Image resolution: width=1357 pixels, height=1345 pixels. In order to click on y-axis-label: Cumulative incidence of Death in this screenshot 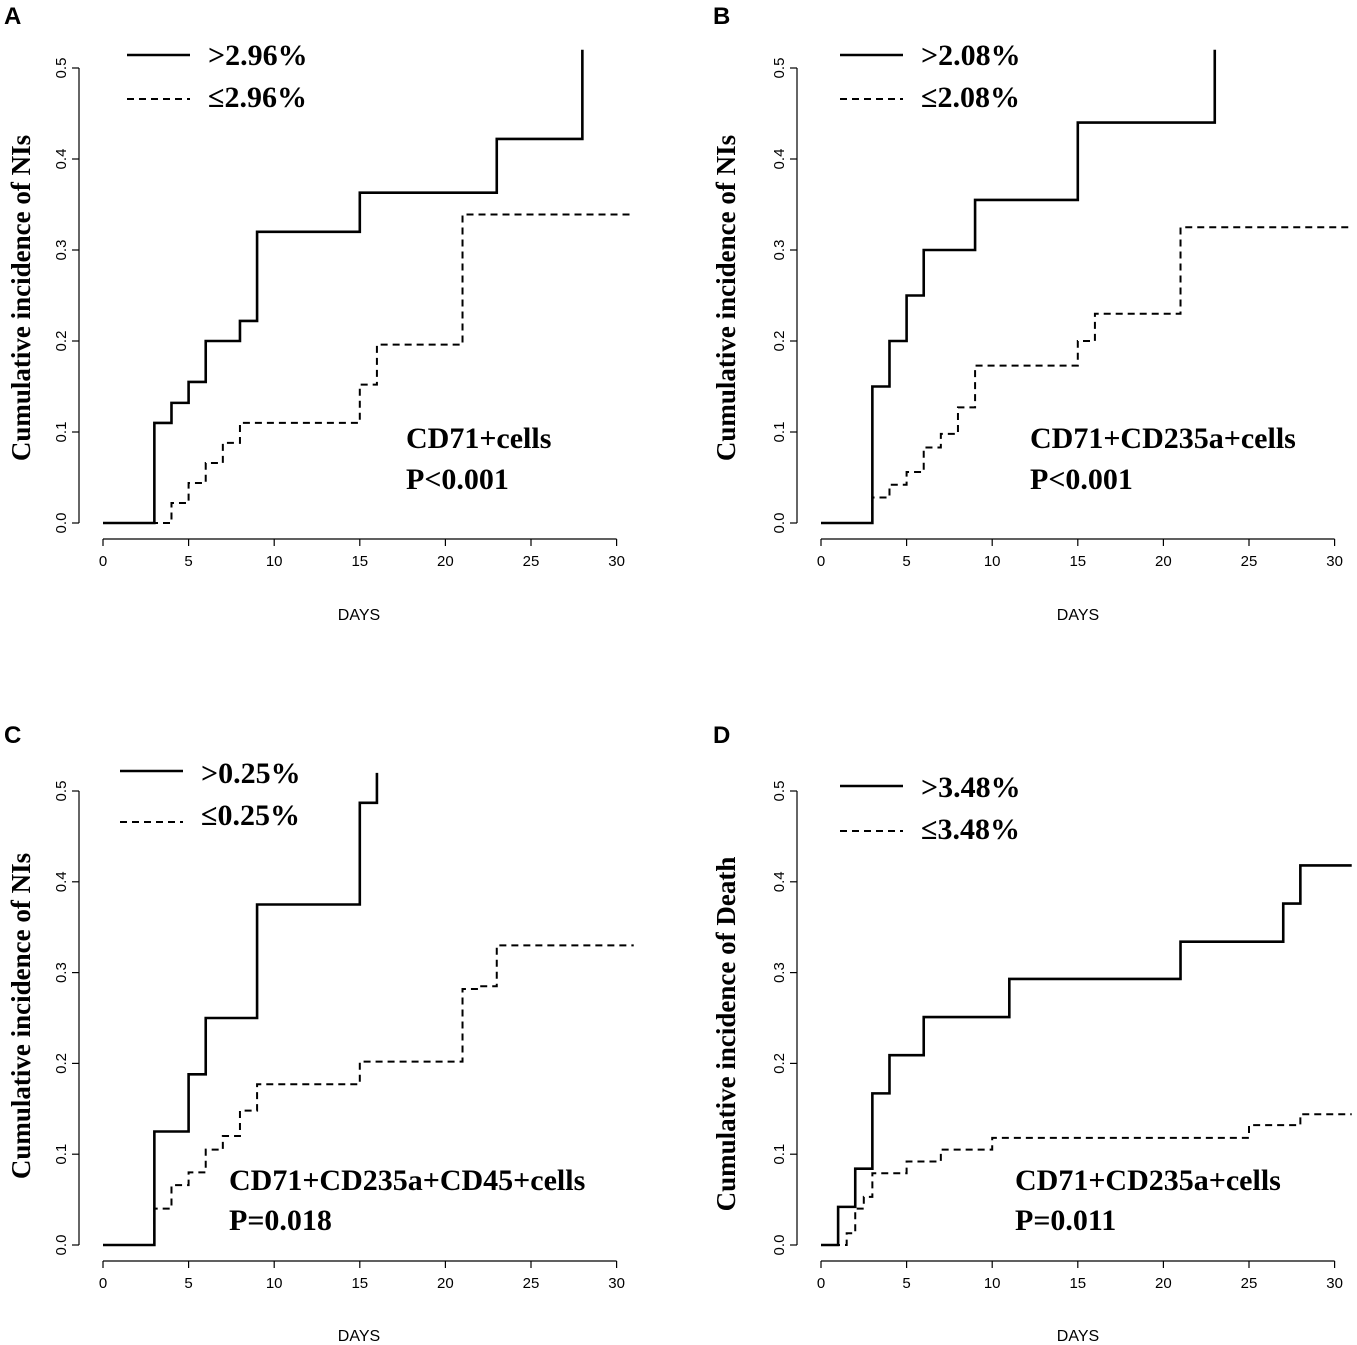, I will do `click(726, 1034)`.